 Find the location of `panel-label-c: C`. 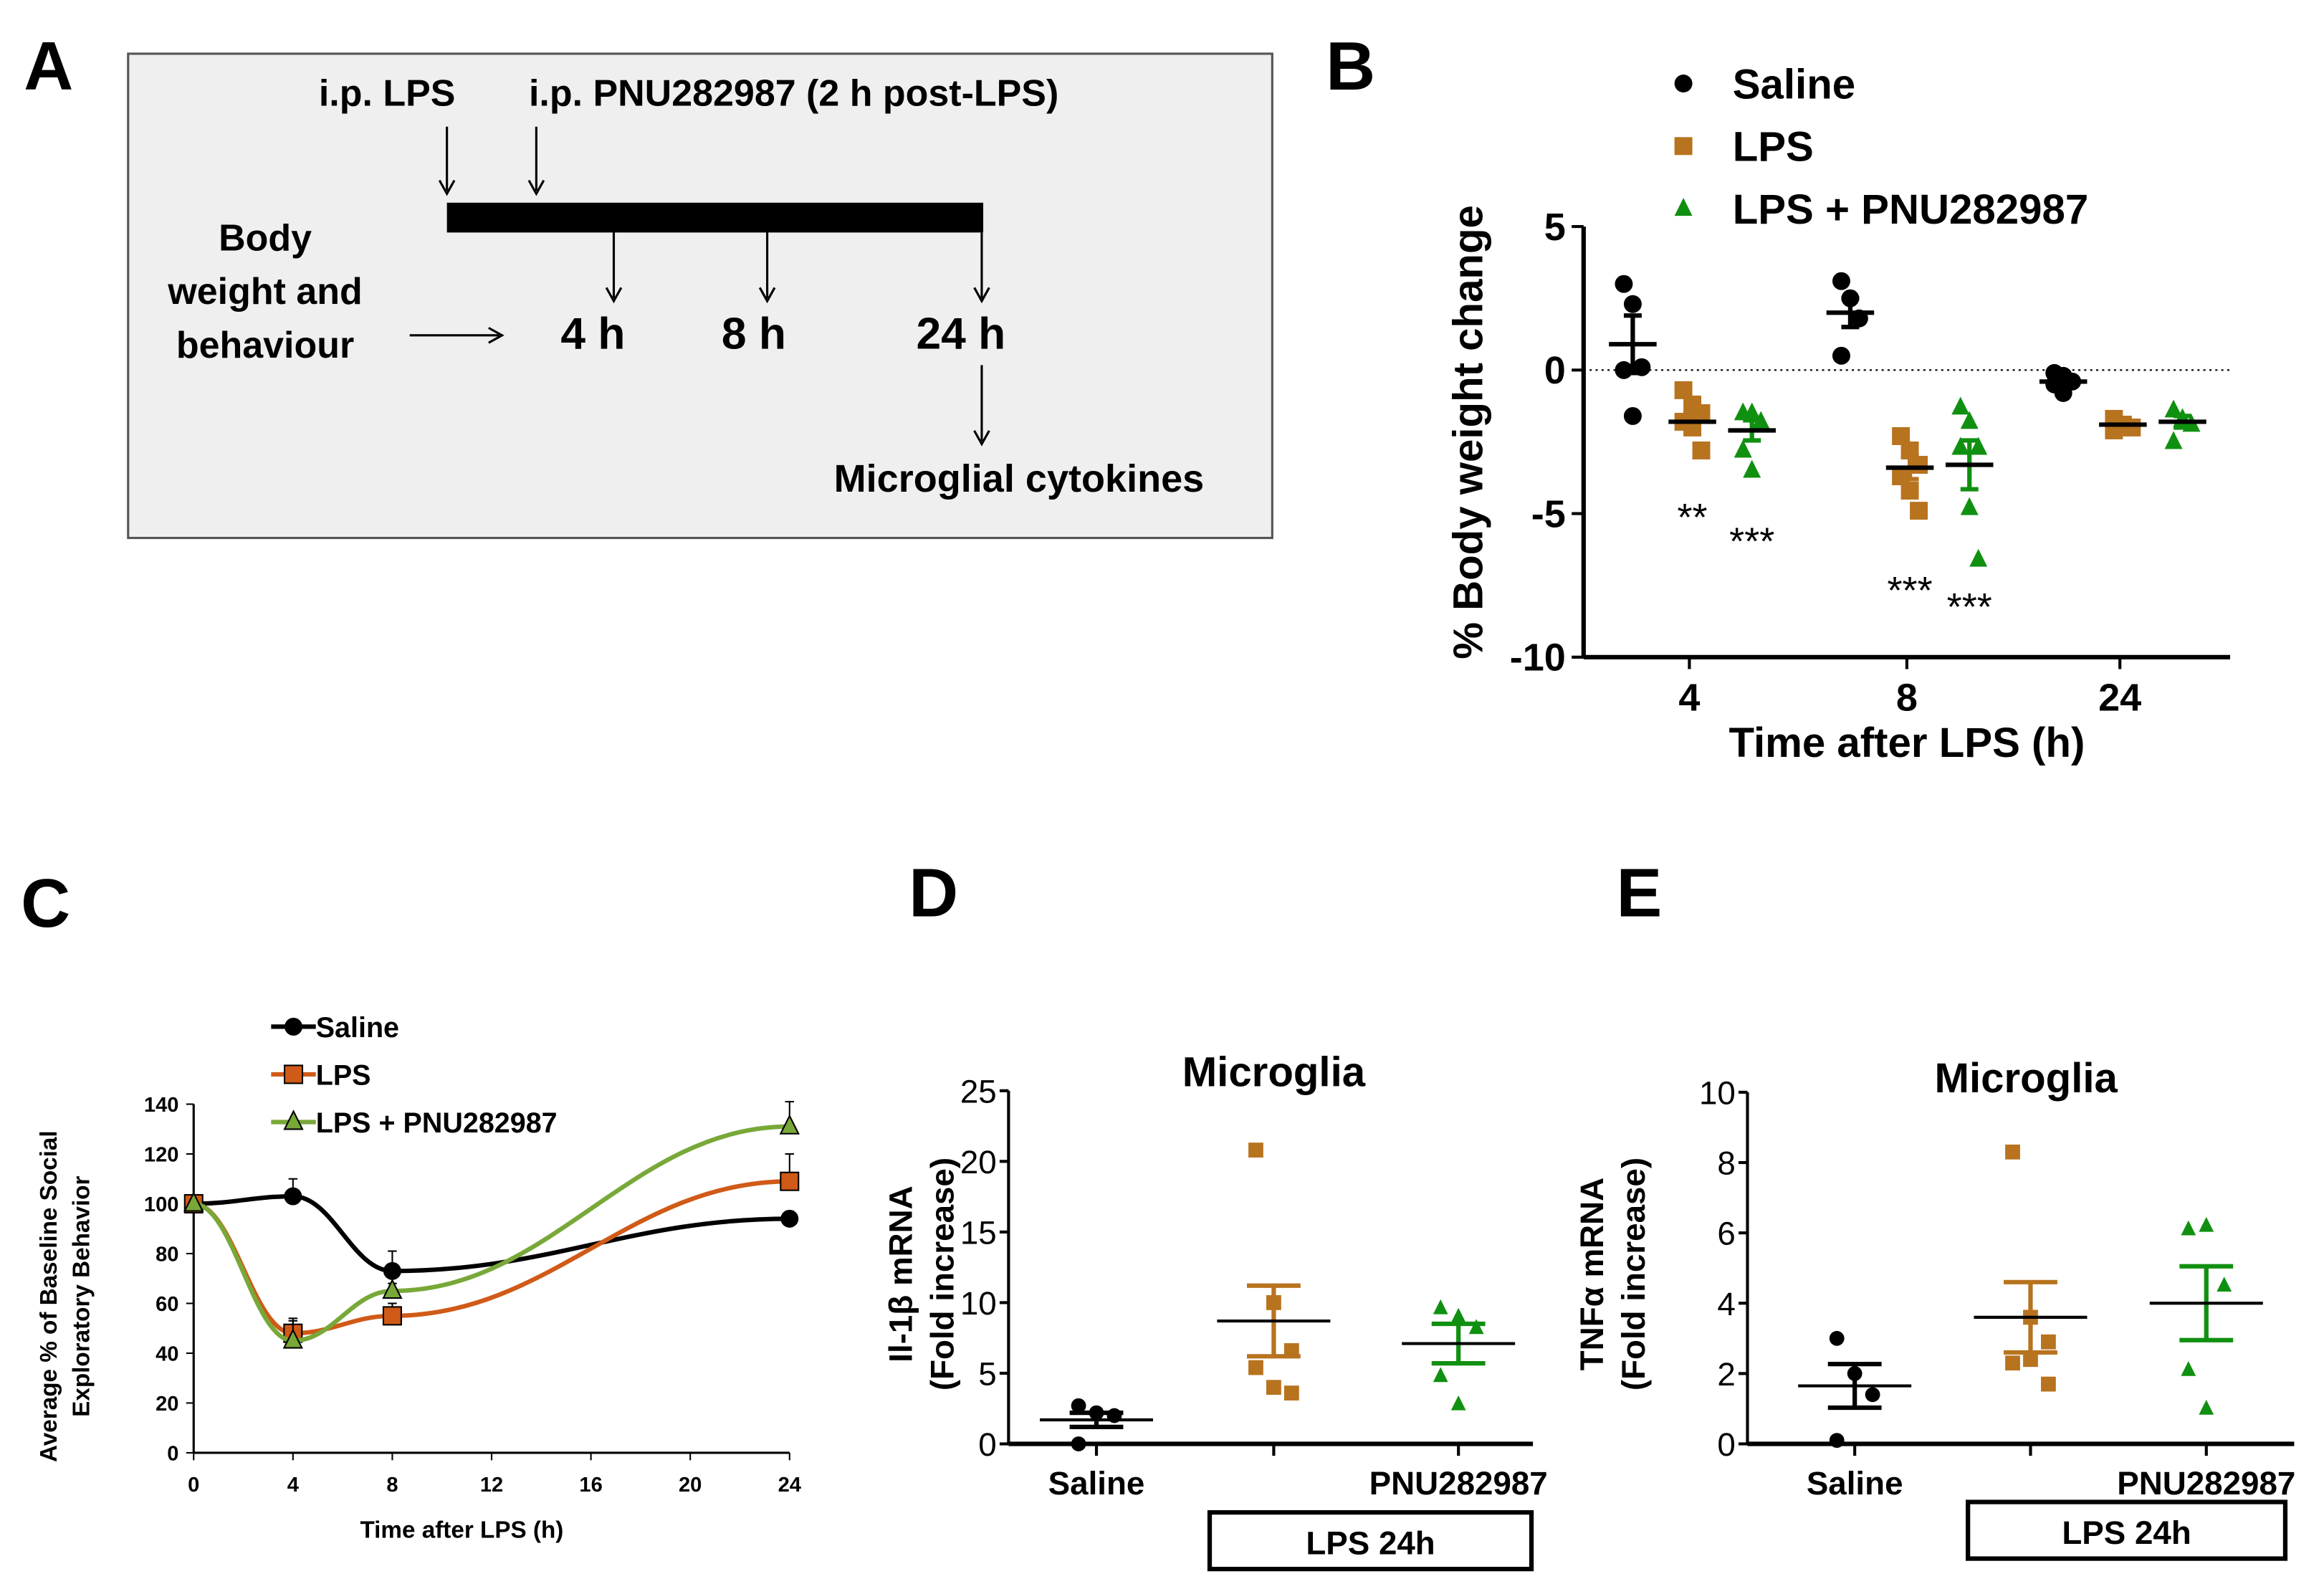

panel-label-c: C is located at coordinates (45, 903).